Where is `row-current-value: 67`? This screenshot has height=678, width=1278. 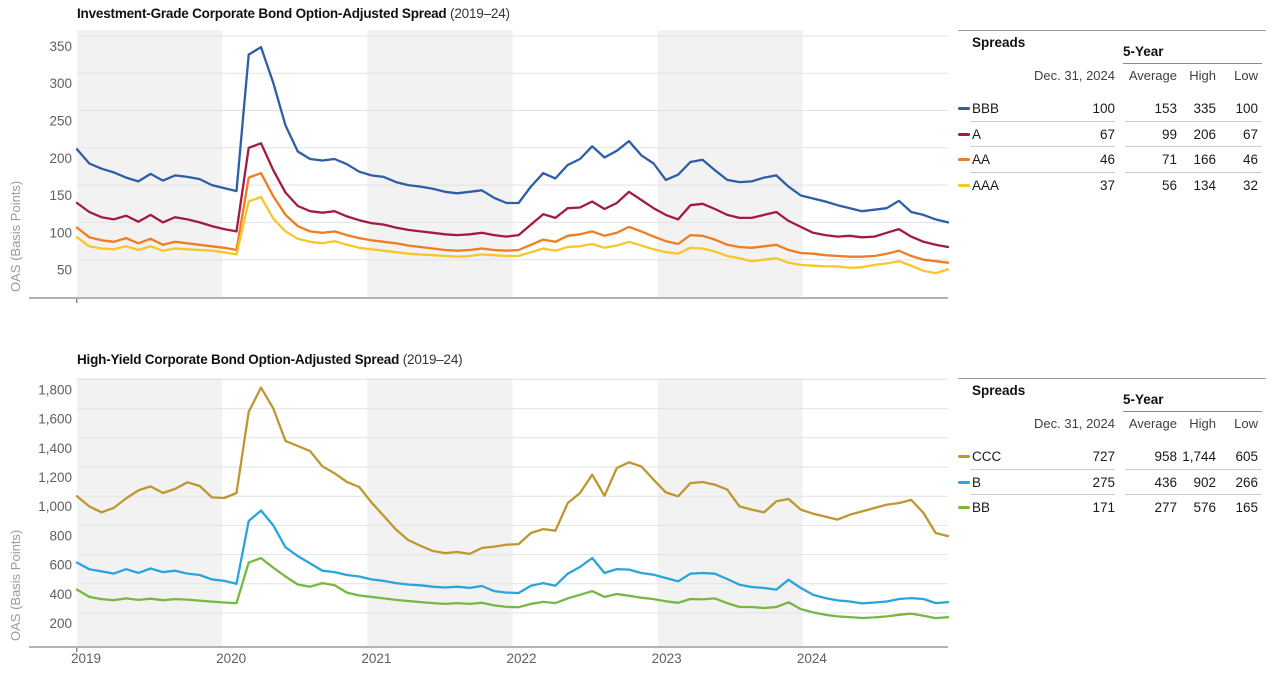
row-current-value: 67 is located at coordinates (1107, 134).